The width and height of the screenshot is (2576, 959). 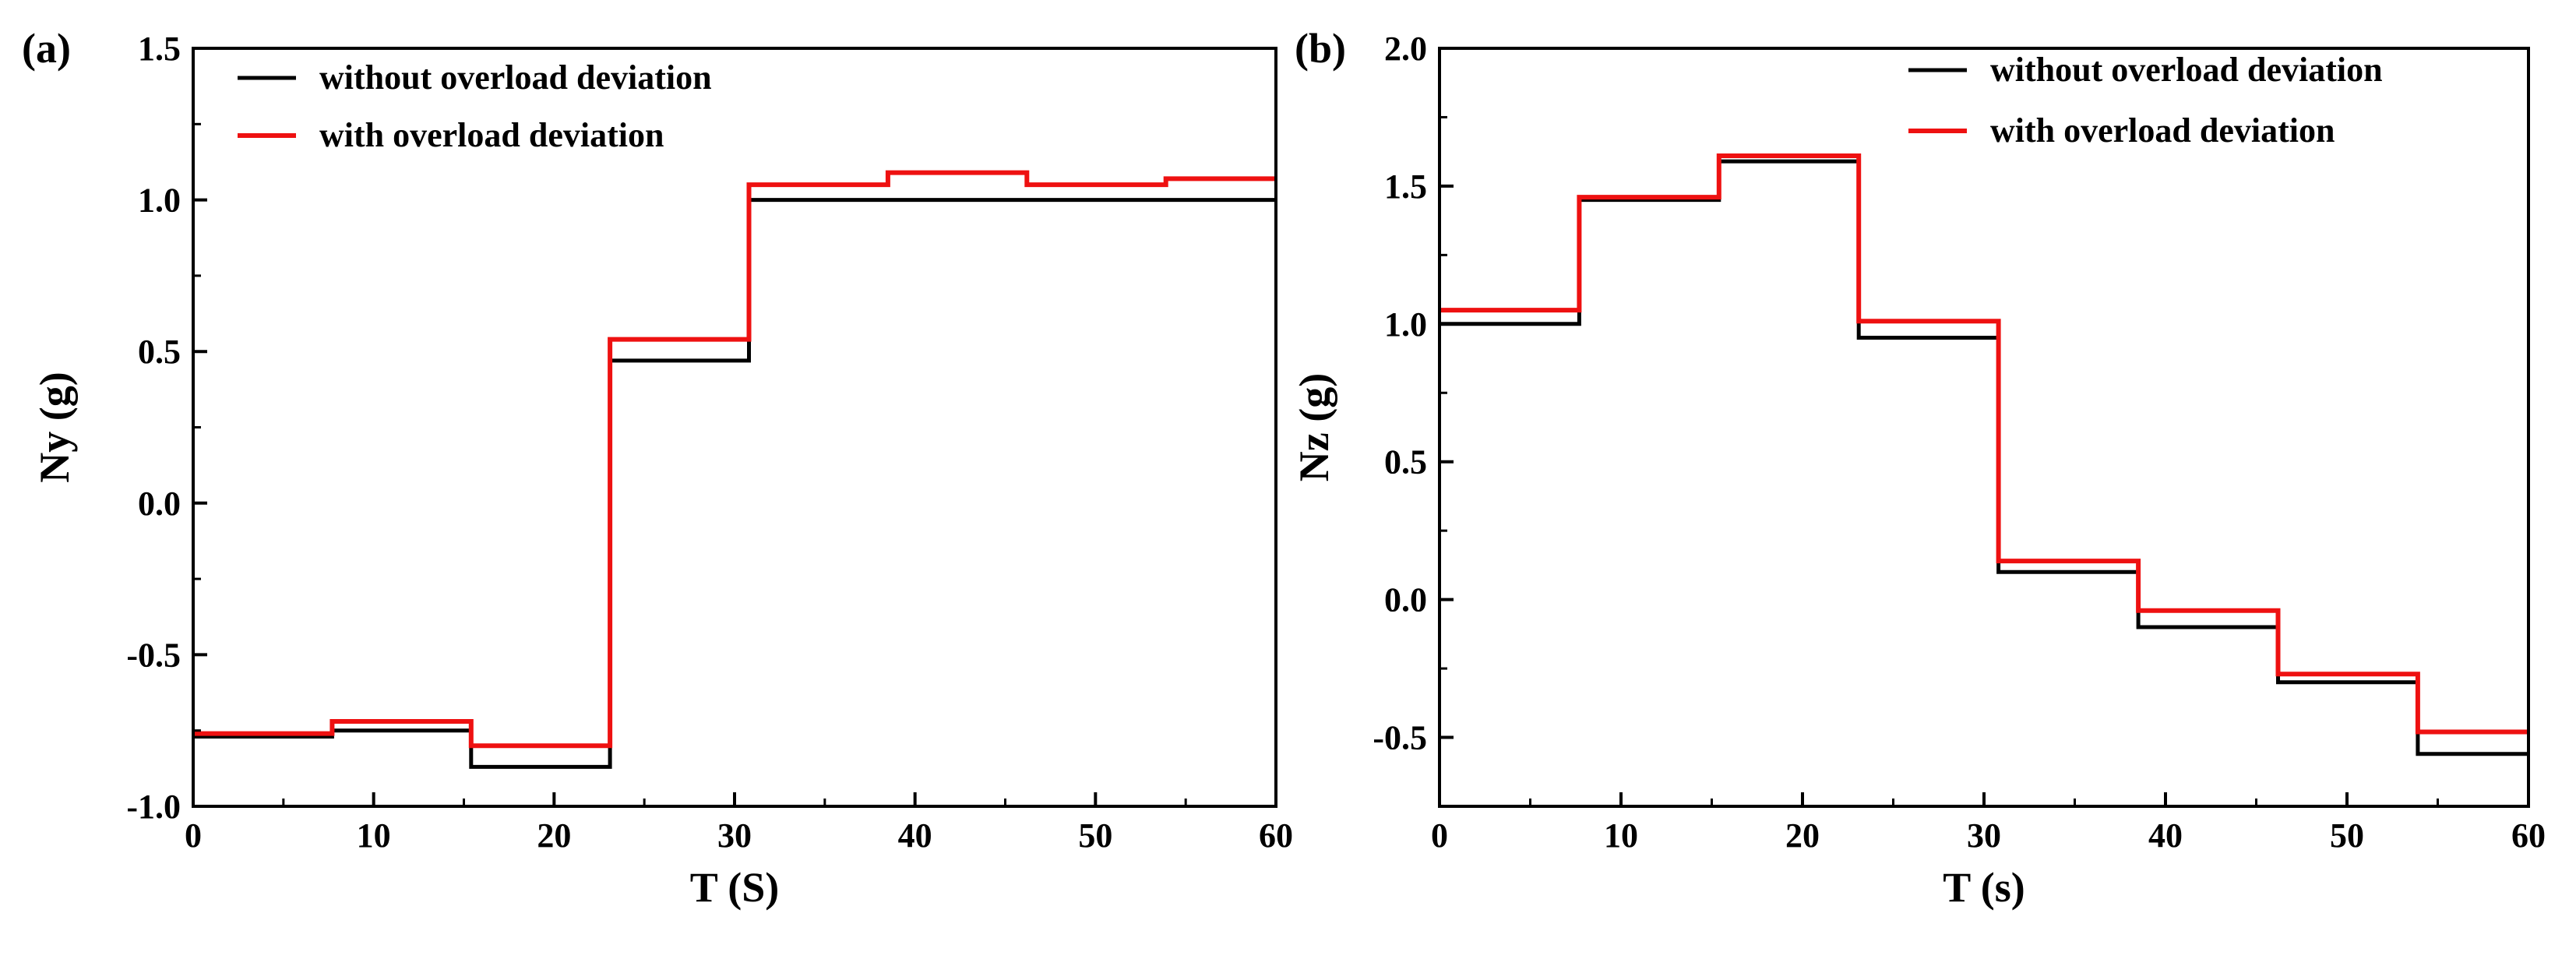 I want to click on y-tick-label: 2.0, so click(x=1405, y=49).